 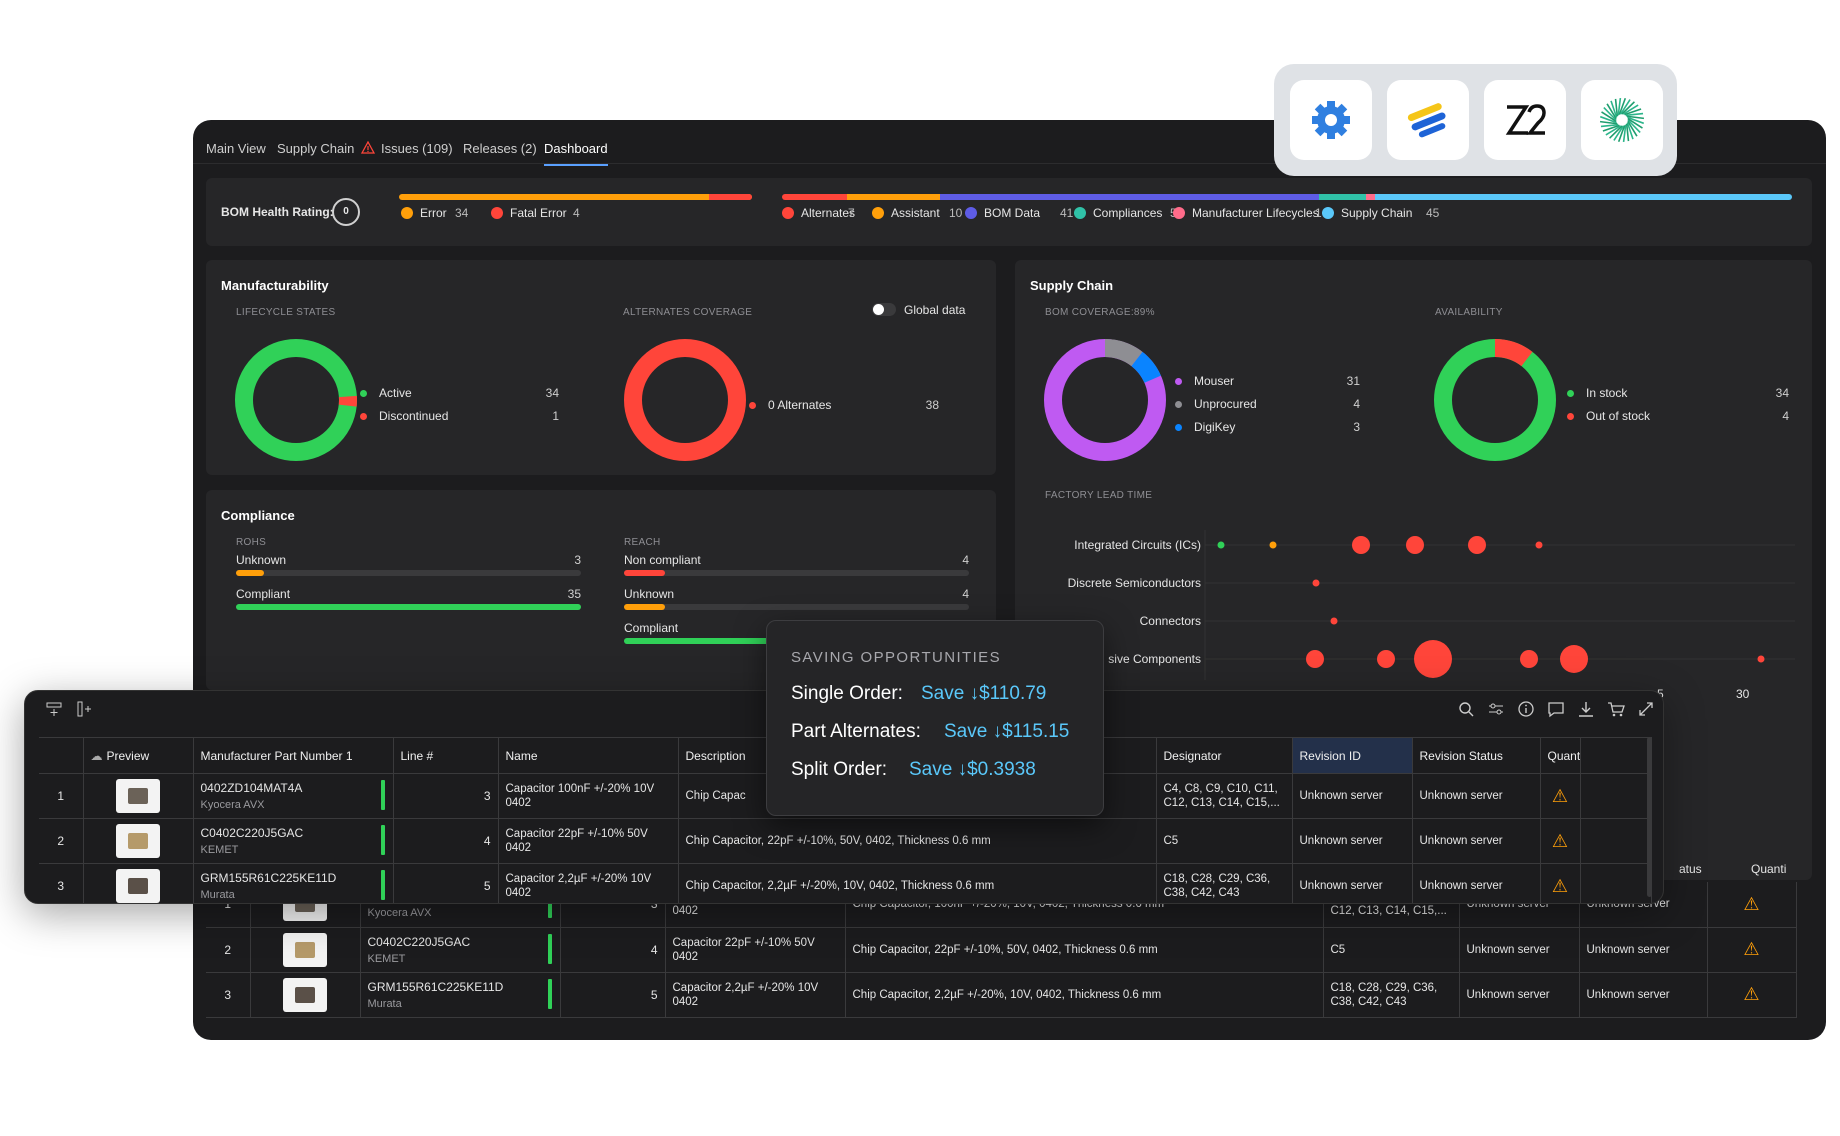 I want to click on add-column-icon, so click(x=84, y=709).